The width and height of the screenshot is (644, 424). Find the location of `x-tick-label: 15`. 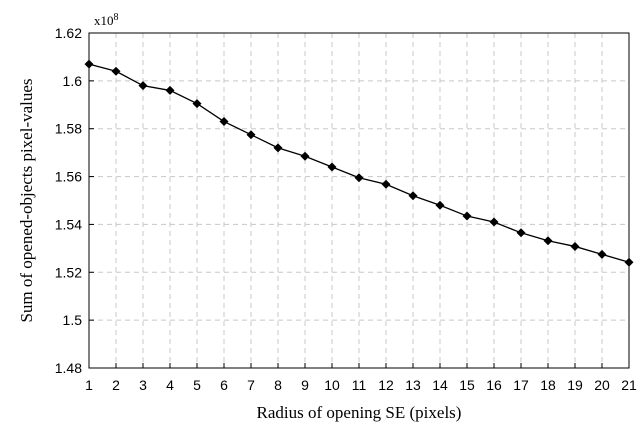

x-tick-label: 15 is located at coordinates (467, 385).